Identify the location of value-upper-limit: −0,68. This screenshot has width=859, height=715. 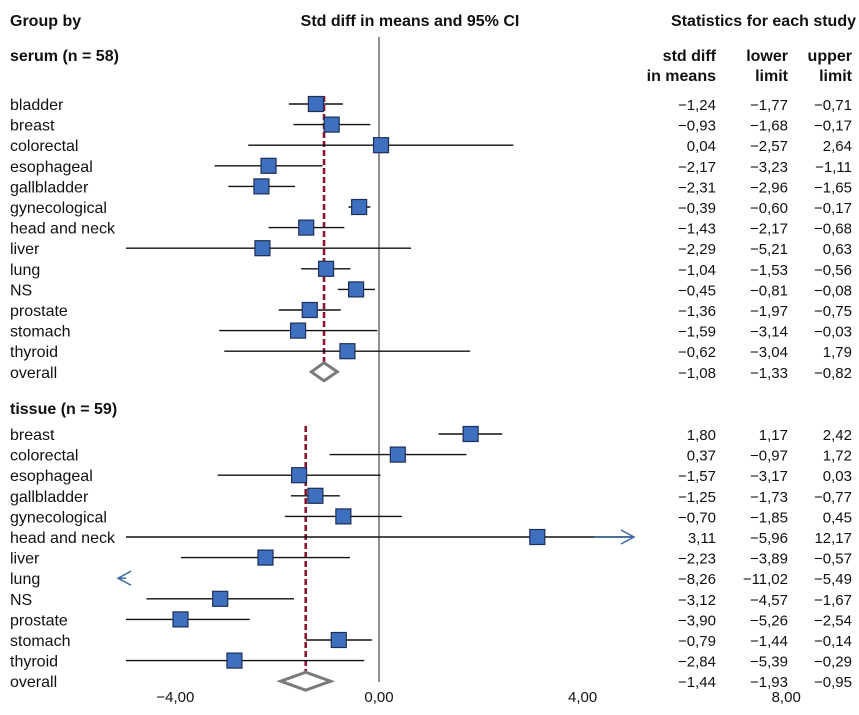
(833, 229).